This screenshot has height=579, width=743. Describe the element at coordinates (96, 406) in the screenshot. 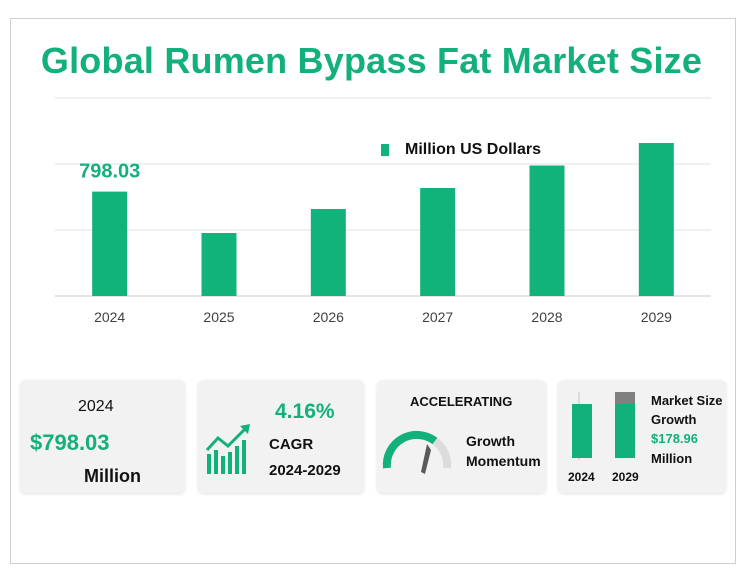

I see `base-year: 2024` at that location.